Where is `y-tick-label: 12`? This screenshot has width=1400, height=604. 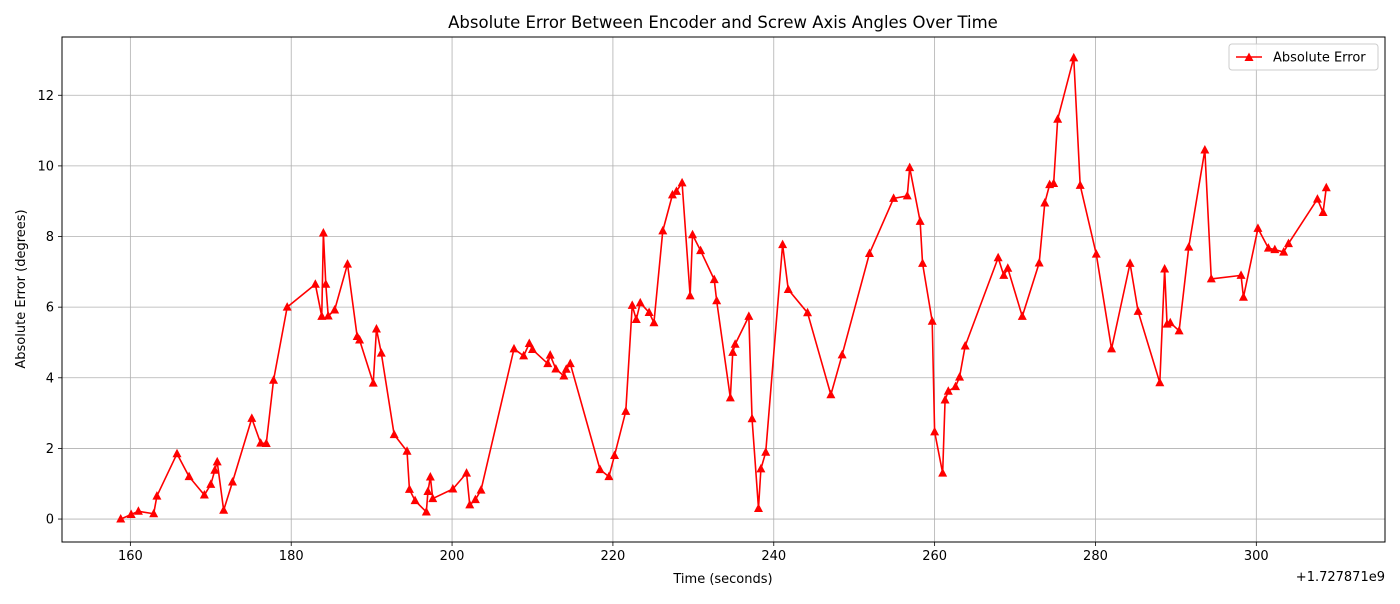
y-tick-label: 12 is located at coordinates (45, 96).